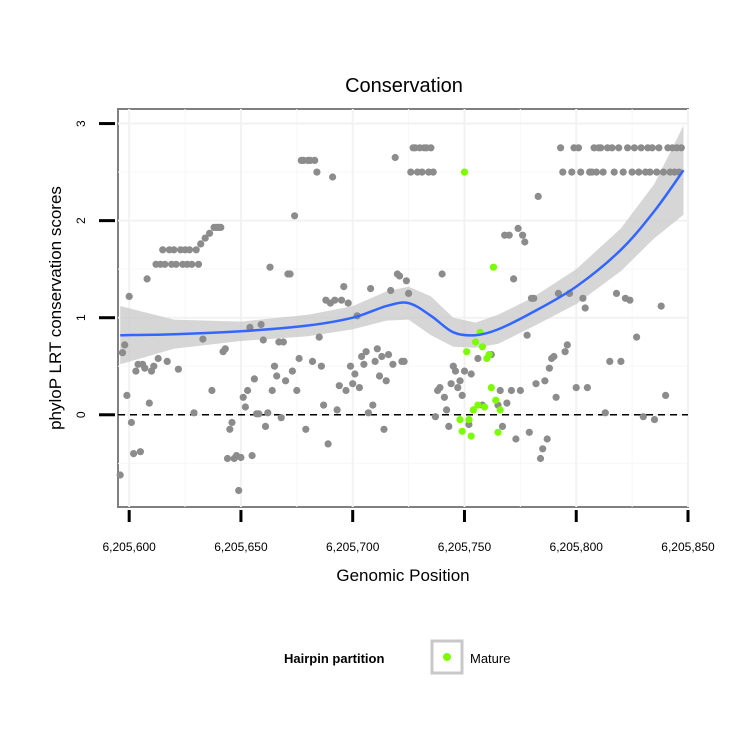  Describe the element at coordinates (447, 657) in the screenshot. I see `legend-key-mature` at that location.